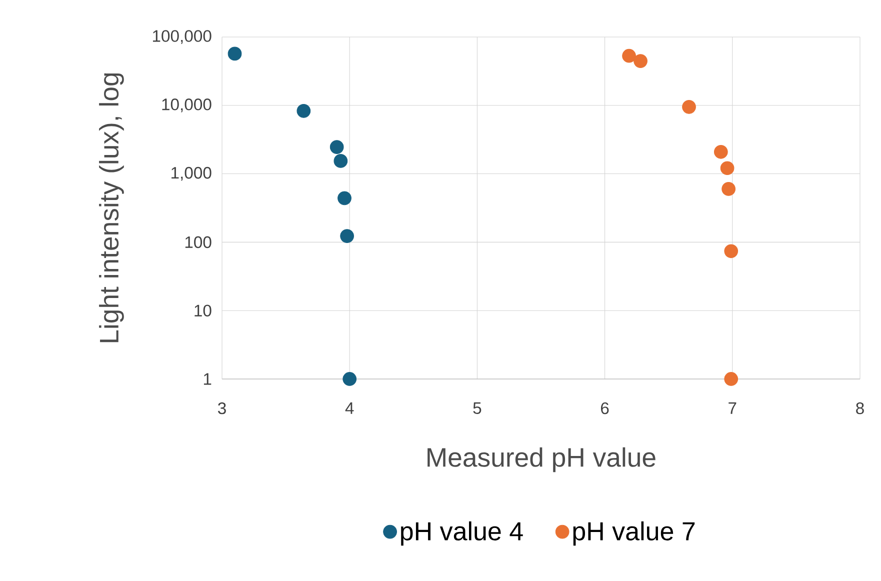 This screenshot has width=881, height=581. I want to click on y-tick-label: 10,000, so click(187, 105).